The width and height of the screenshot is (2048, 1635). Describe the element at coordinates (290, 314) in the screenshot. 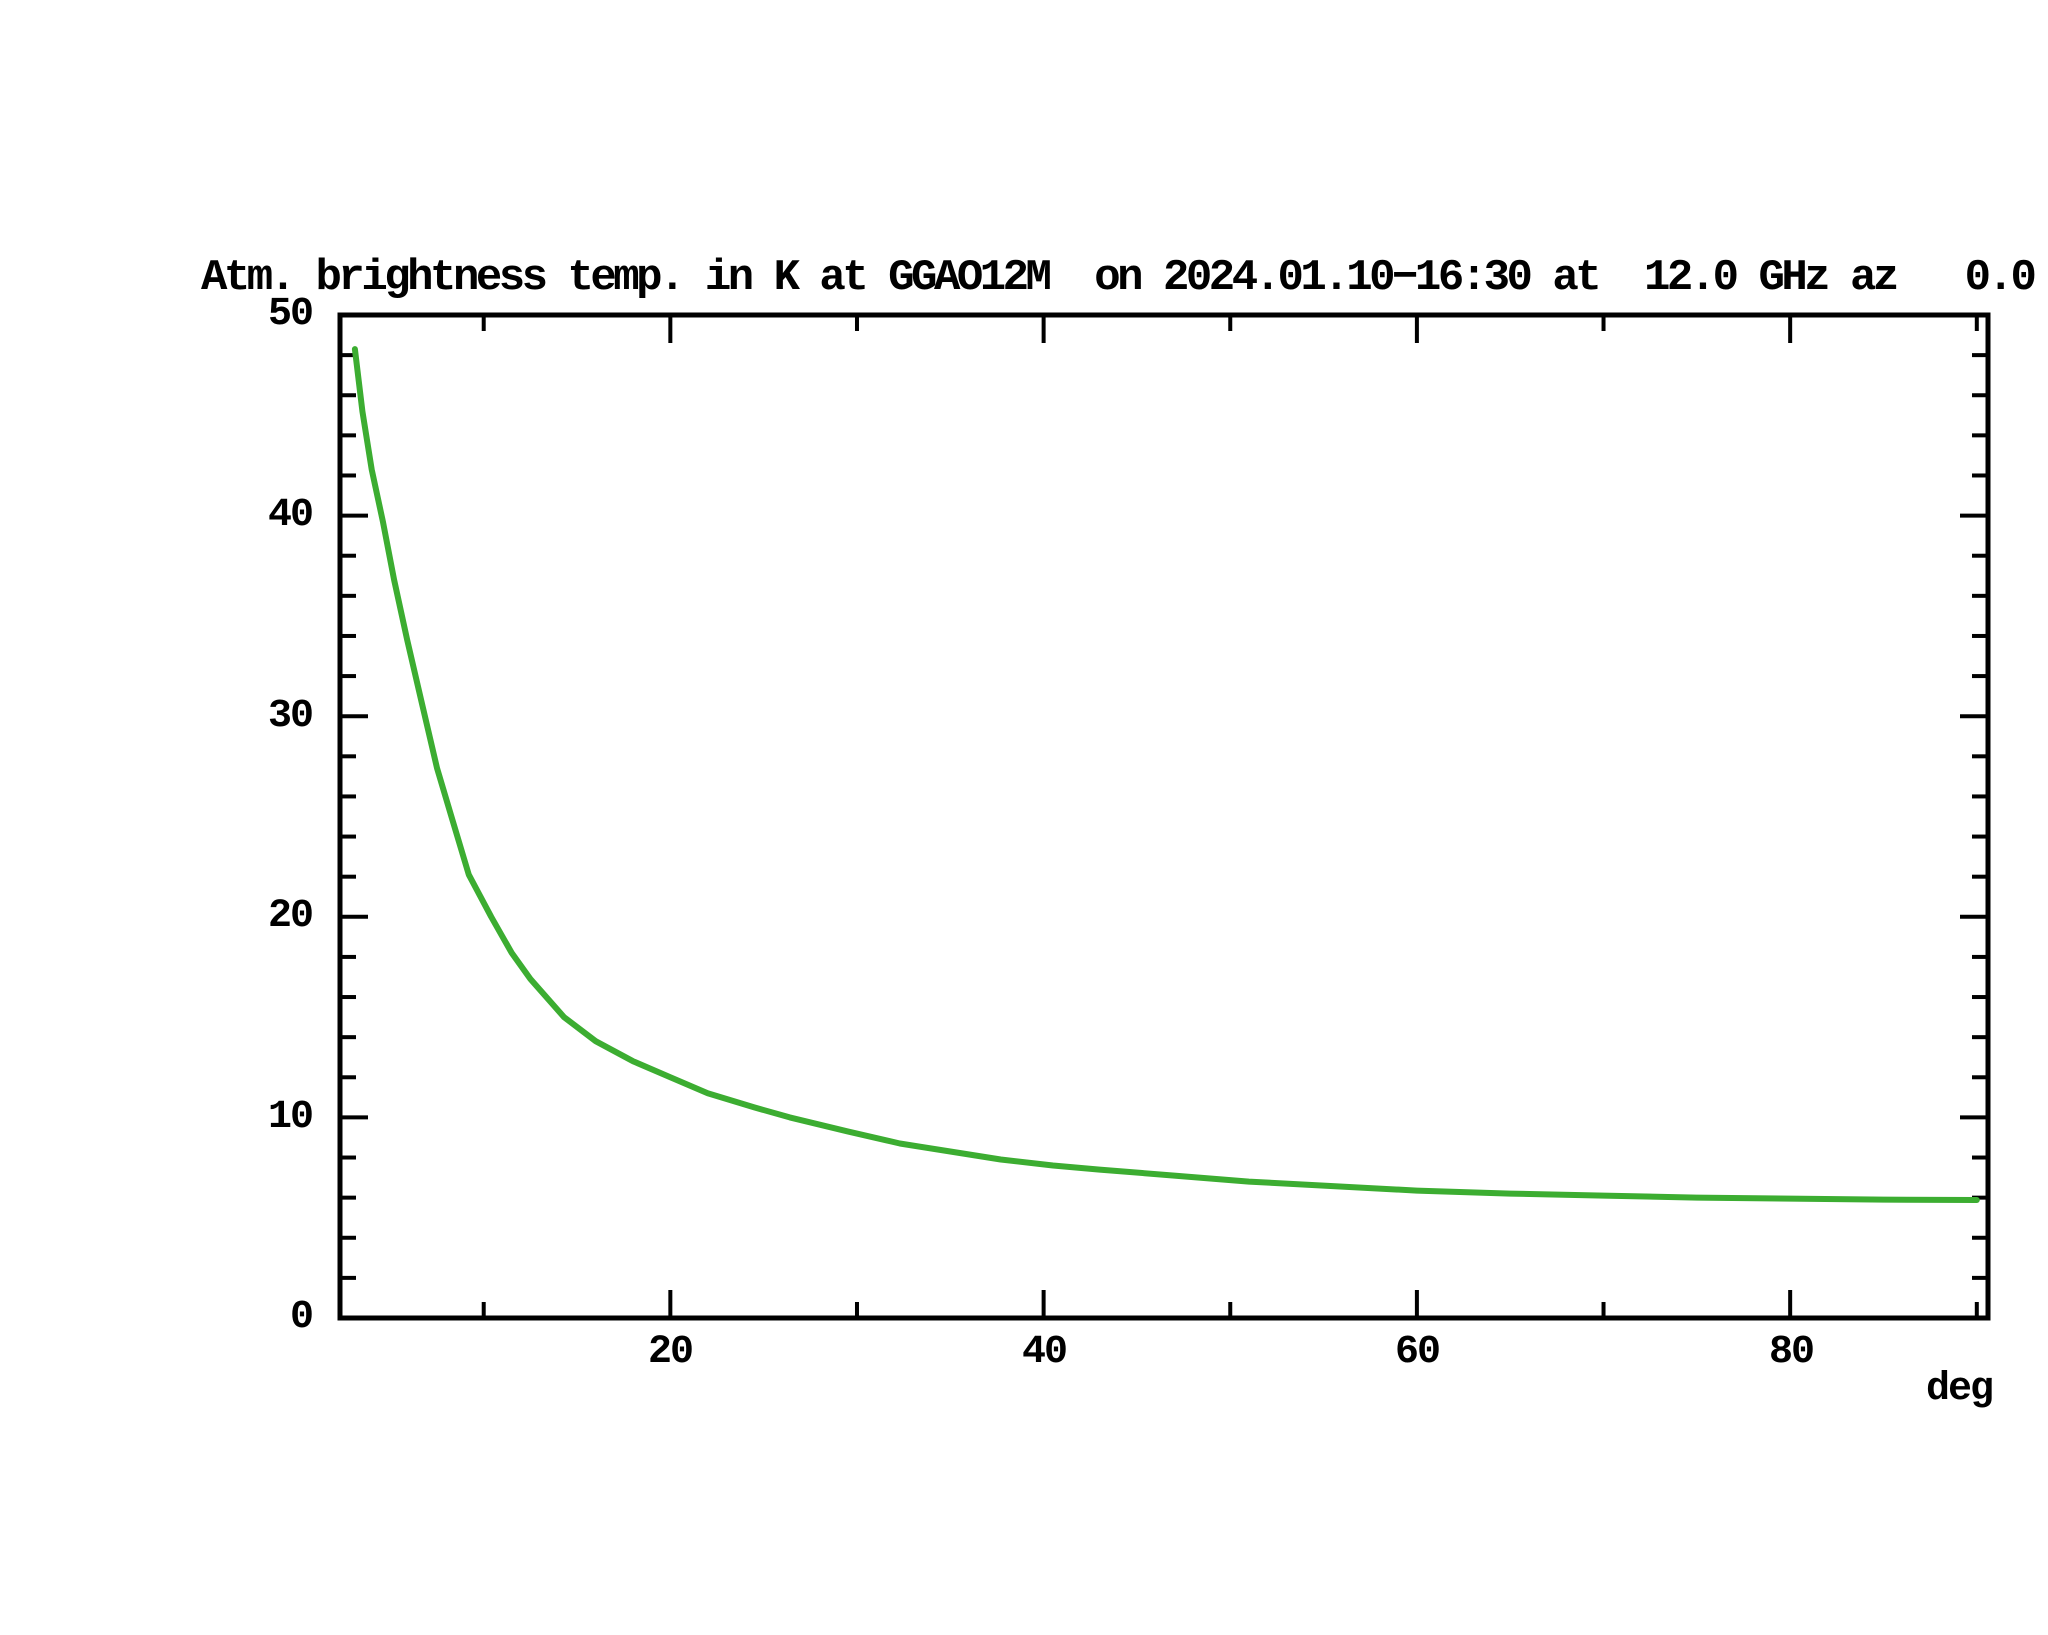

I see `y-tick-label-50: 50` at that location.